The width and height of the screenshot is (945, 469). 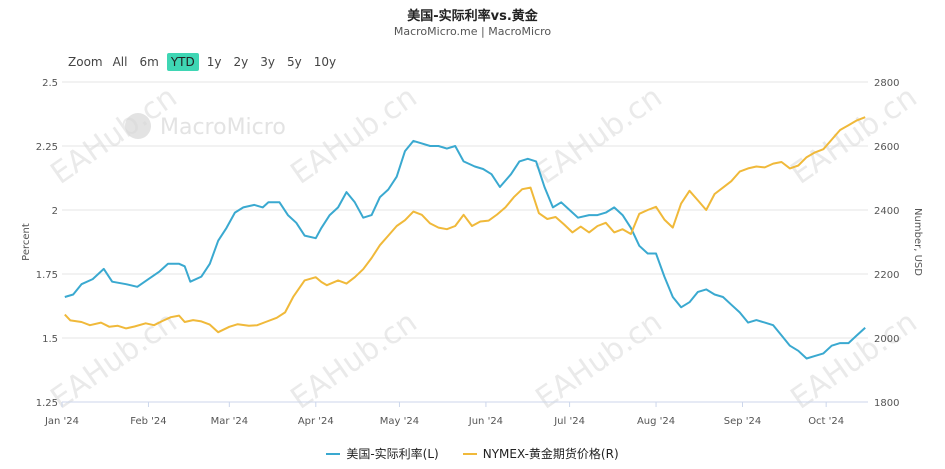 I want to click on y-right-tick-label: 2200, so click(x=886, y=275).